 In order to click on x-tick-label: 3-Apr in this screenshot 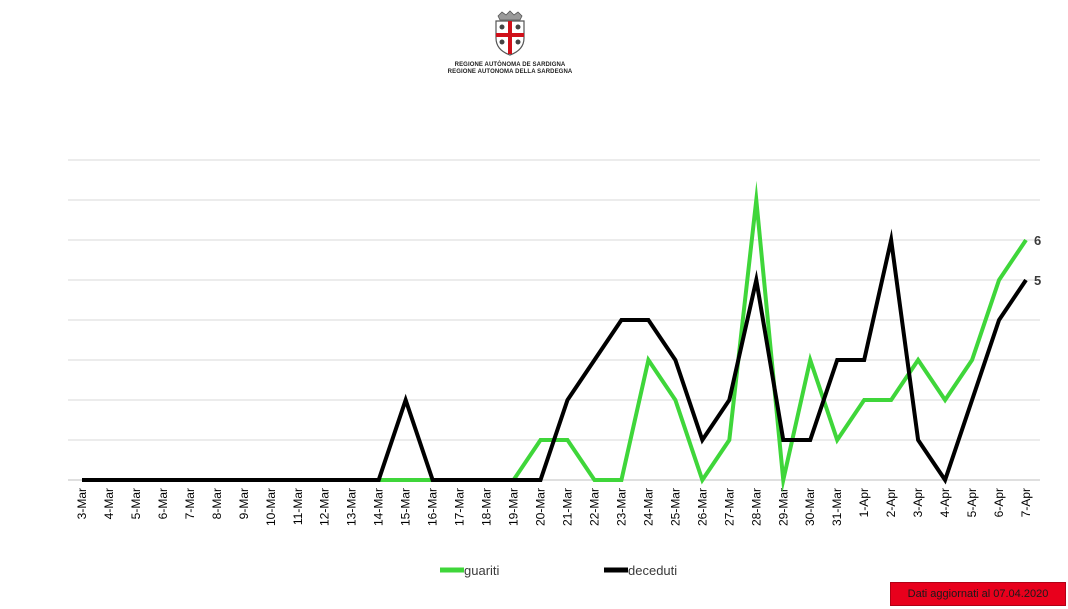, I will do `click(918, 502)`.